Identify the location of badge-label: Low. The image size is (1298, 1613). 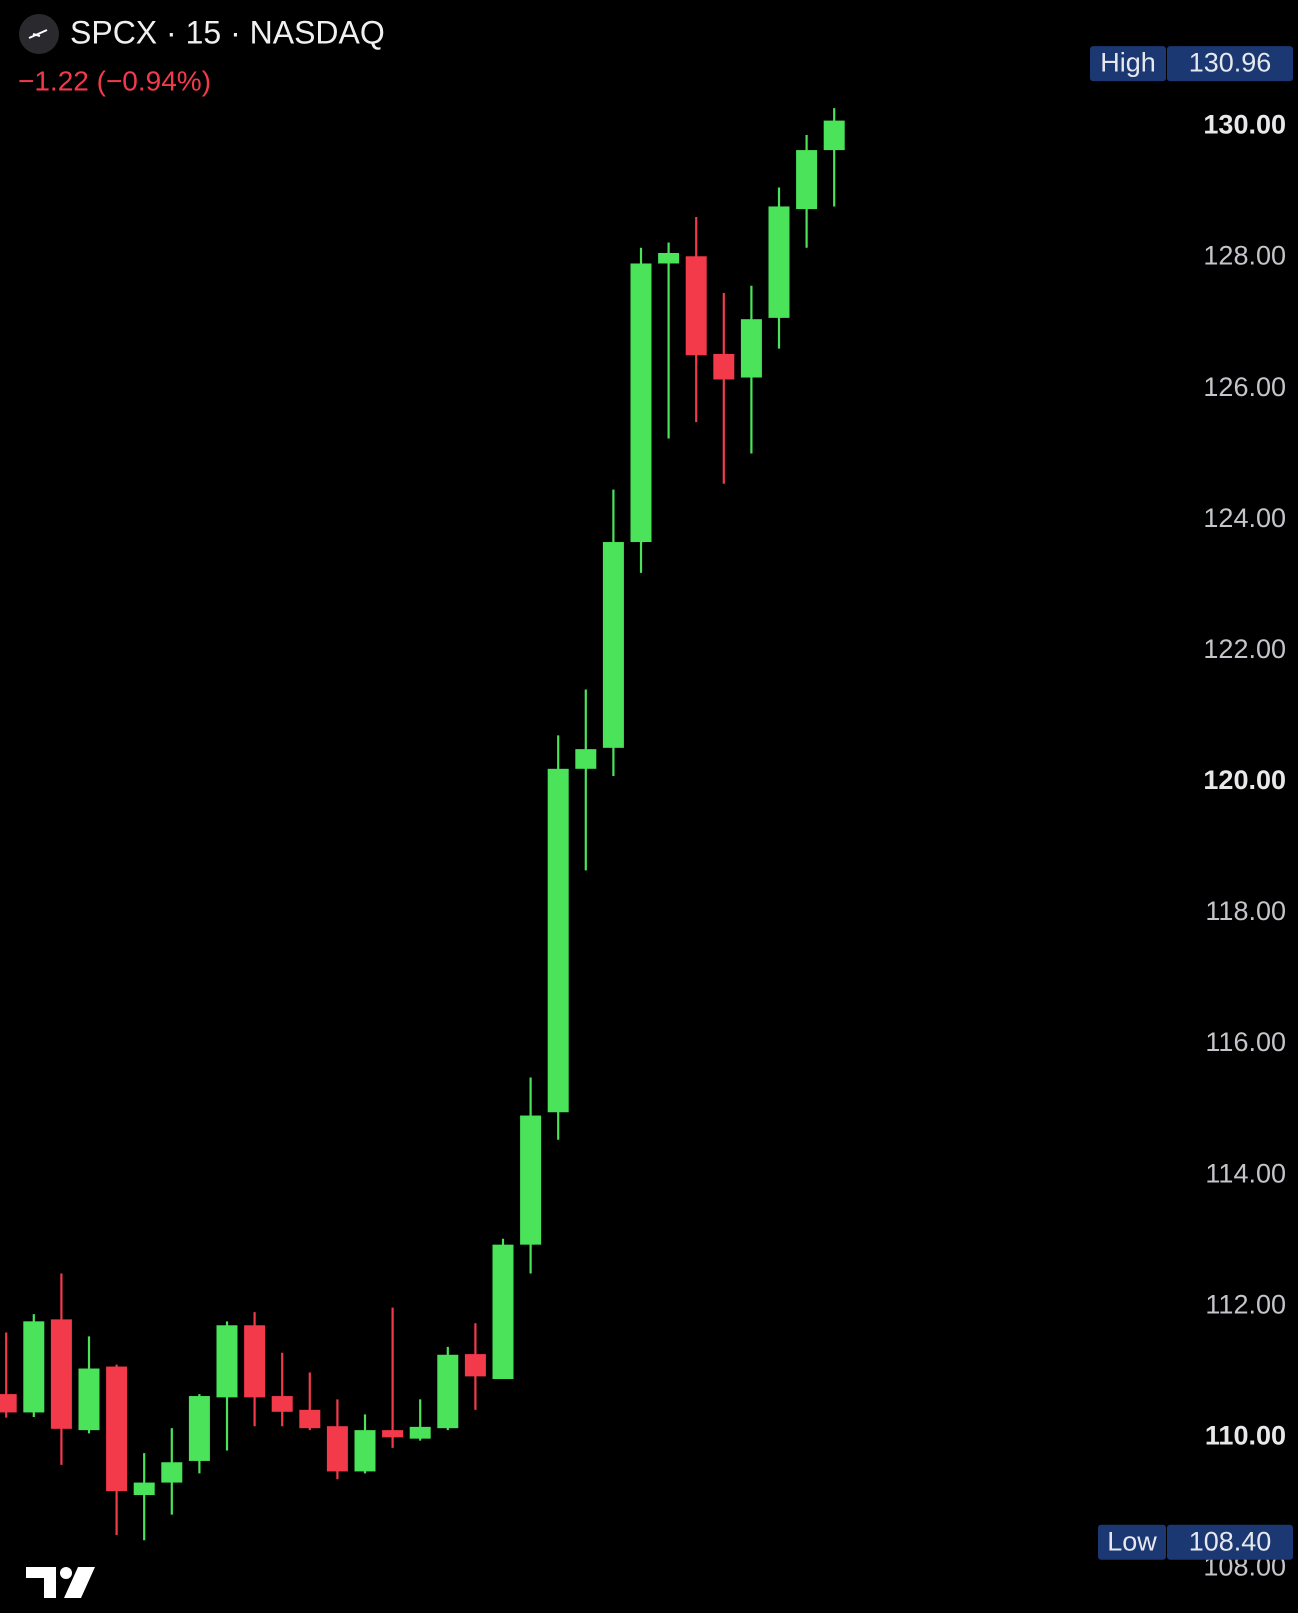
(1132, 1541).